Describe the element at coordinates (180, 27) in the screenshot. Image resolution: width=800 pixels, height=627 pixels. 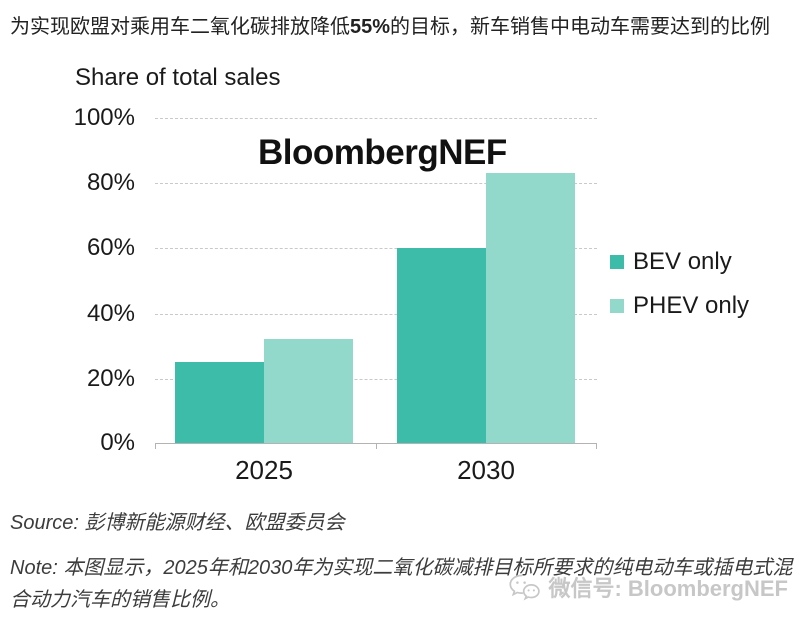
I see `page-title-text: 为实现欧盟对乘用车二氧化碳排放降低` at that location.